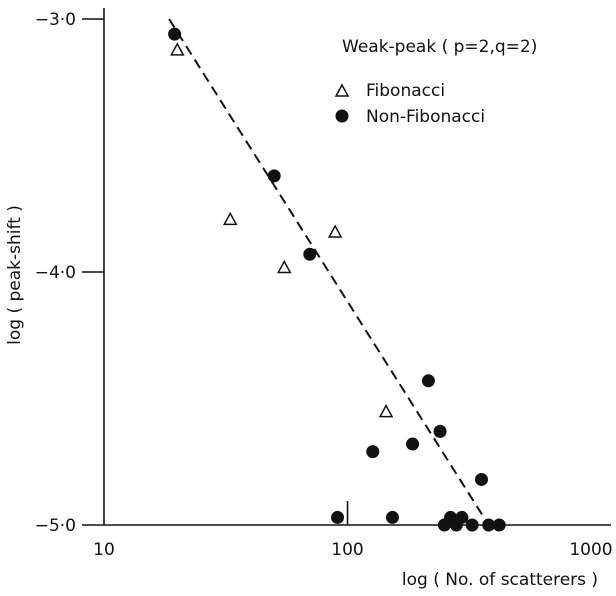 The height and width of the screenshot is (596, 616). I want to click on x-tick-label: 100, so click(347, 550).